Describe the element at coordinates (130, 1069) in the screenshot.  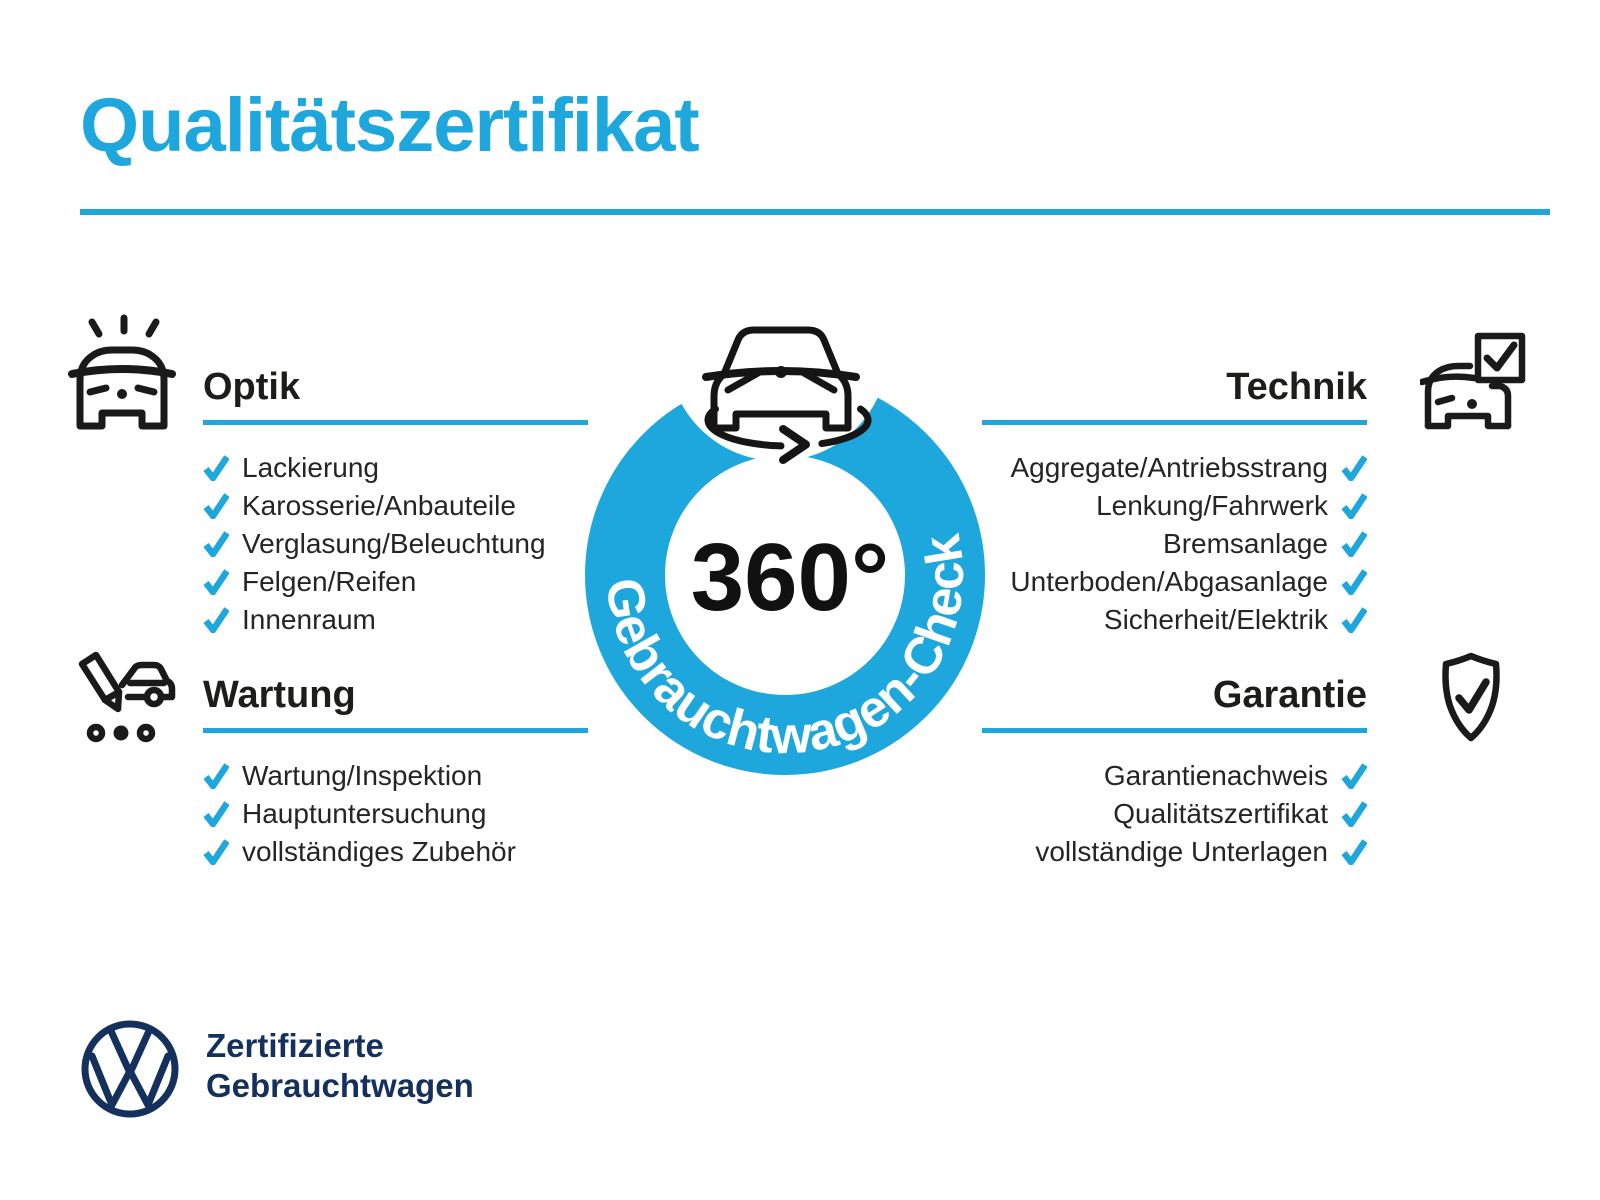
I see `vw-logo` at that location.